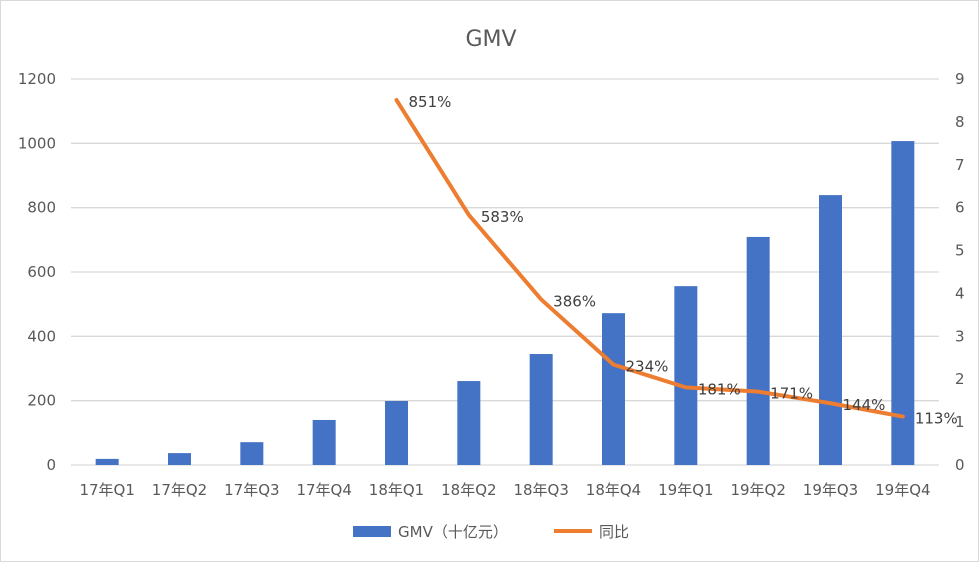 The height and width of the screenshot is (567, 979). Describe the element at coordinates (830, 490) in the screenshot. I see `x-tick-label: 19年Q3` at that location.